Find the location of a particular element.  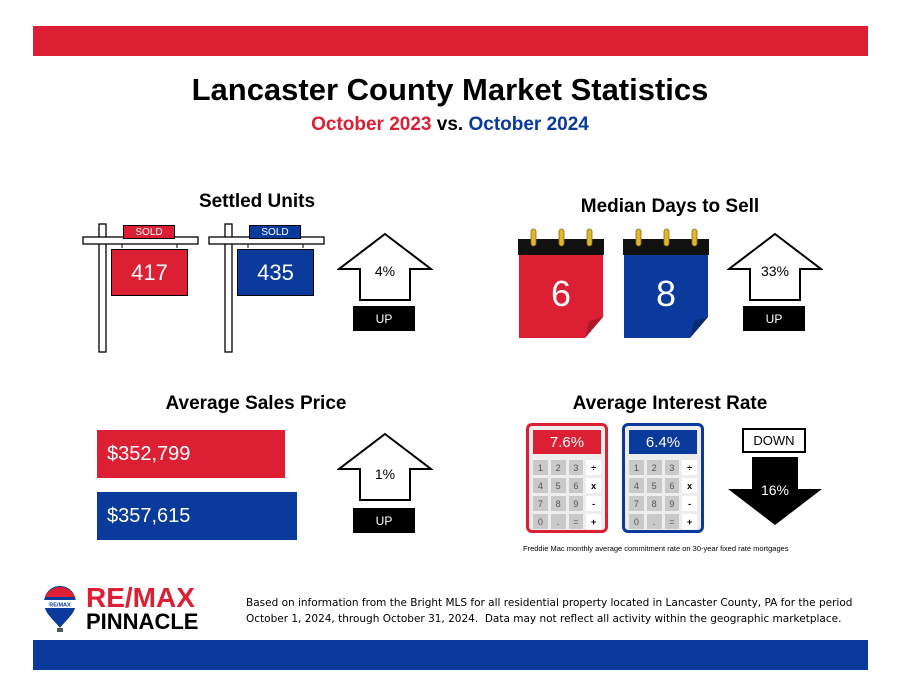

avg-price-direction: UP is located at coordinates (384, 520).